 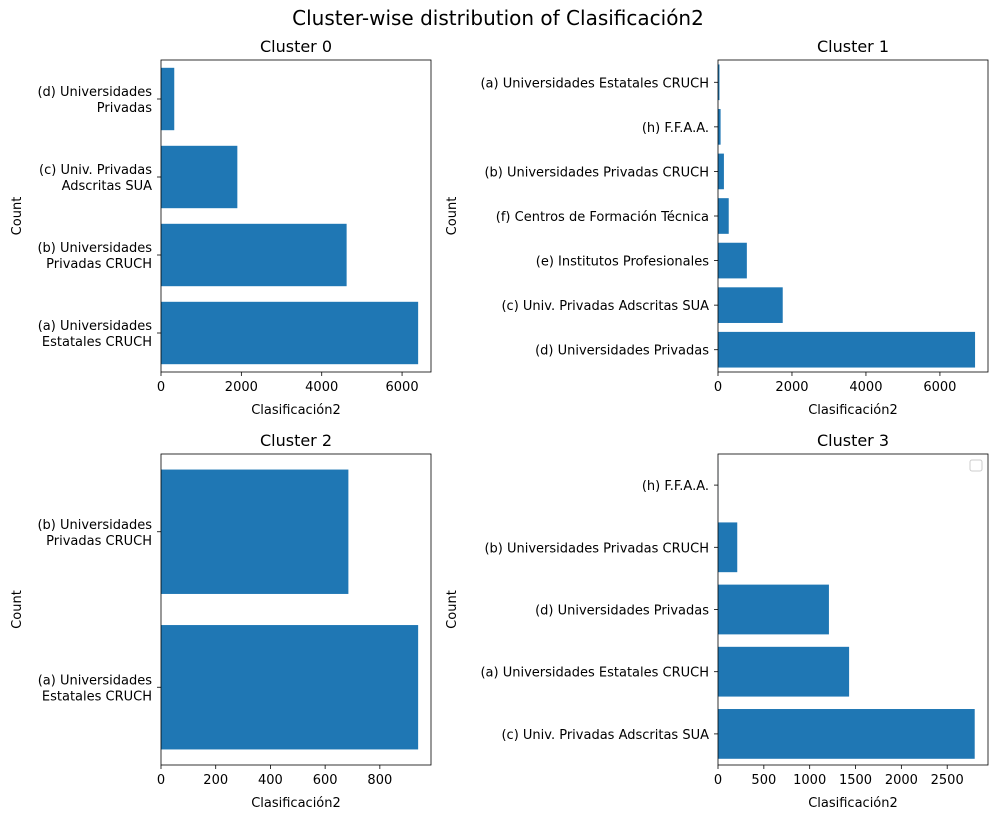 What do you see at coordinates (809, 780) in the screenshot?
I see `x-tick-label: 1000` at bounding box center [809, 780].